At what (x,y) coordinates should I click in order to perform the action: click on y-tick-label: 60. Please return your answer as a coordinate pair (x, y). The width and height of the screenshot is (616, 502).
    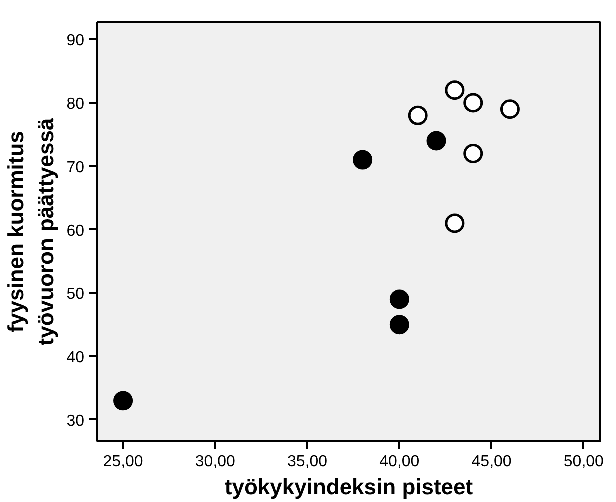
    Looking at the image, I should click on (75, 231).